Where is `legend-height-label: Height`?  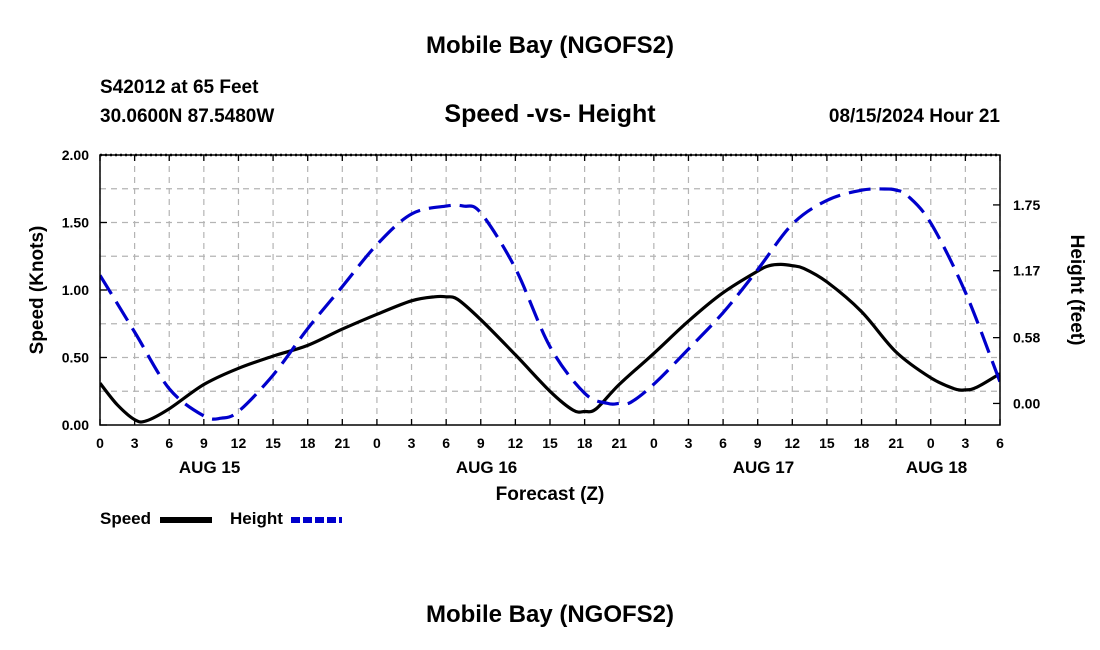 legend-height-label: Height is located at coordinates (256, 518).